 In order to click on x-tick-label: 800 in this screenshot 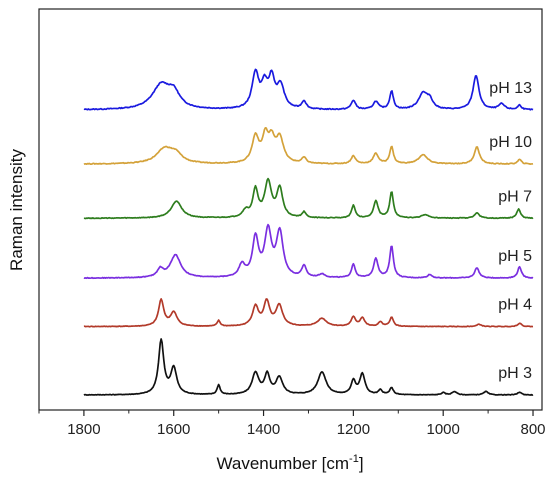, I will do `click(533, 429)`.